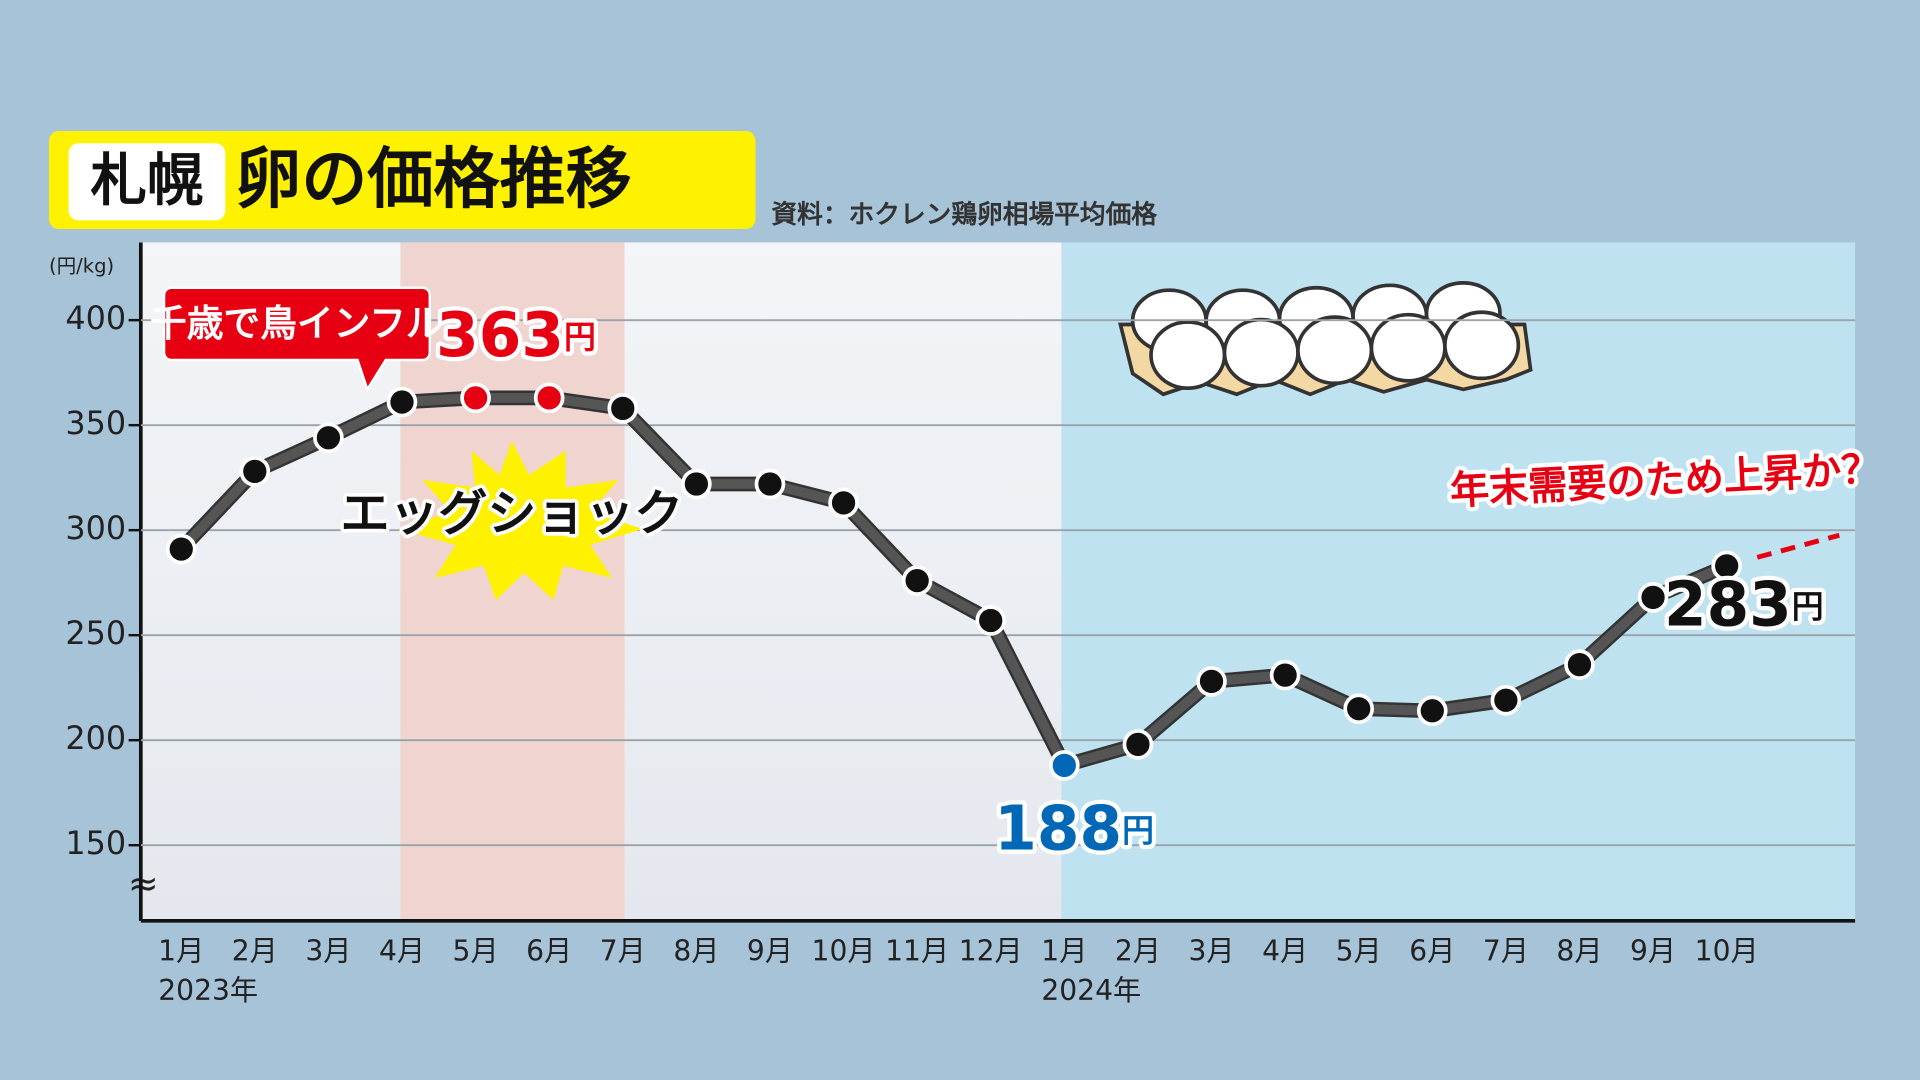  I want to click on callout-text: 千歳で鳥インフル, so click(296, 323).